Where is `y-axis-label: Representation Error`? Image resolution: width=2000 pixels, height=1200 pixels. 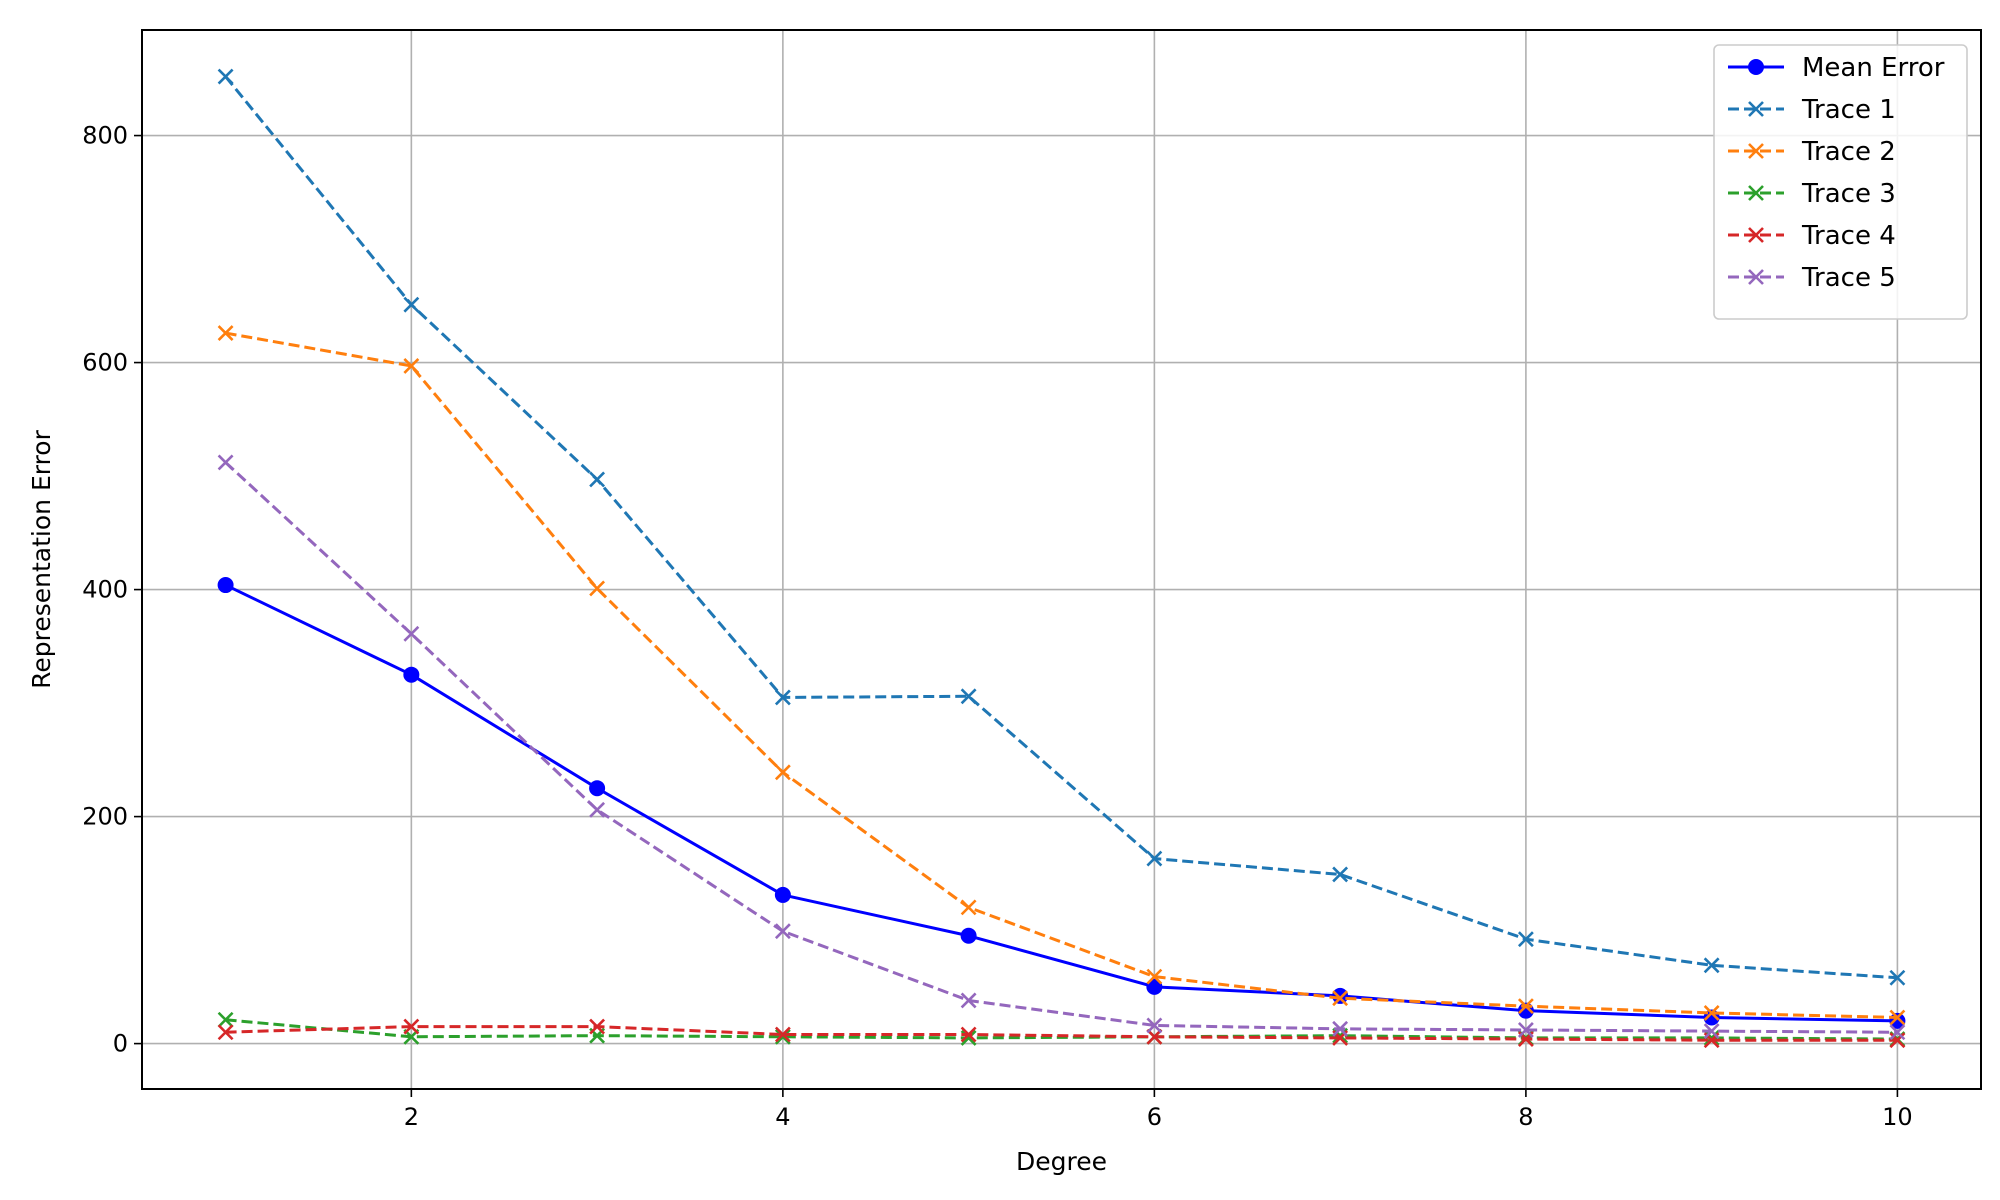 y-axis-label: Representation Error is located at coordinates (41, 558).